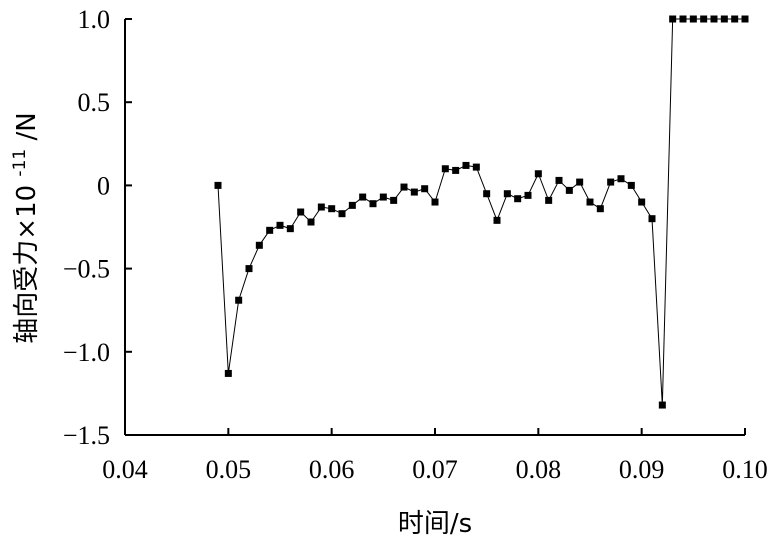 This screenshot has width=775, height=541. Describe the element at coordinates (332, 469) in the screenshot. I see `x-tick-label: 0.06` at that location.